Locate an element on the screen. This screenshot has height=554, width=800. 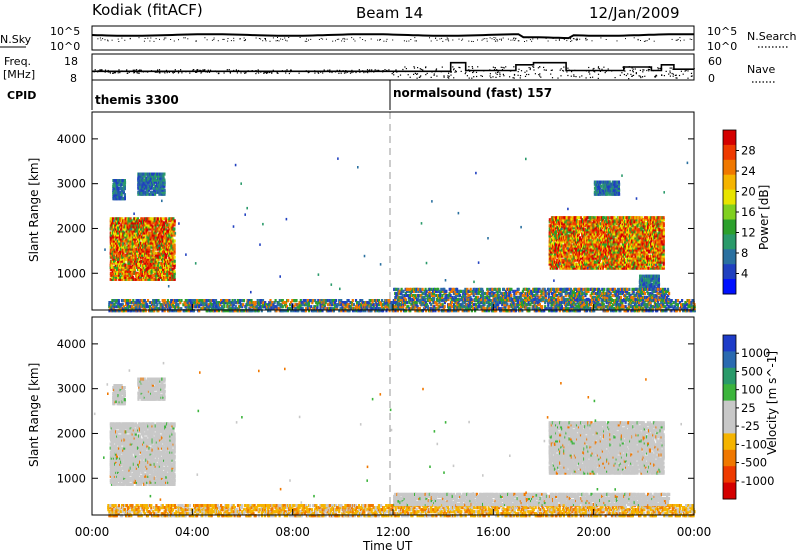
freq-unit-label: [MHz] is located at coordinates (19, 74).